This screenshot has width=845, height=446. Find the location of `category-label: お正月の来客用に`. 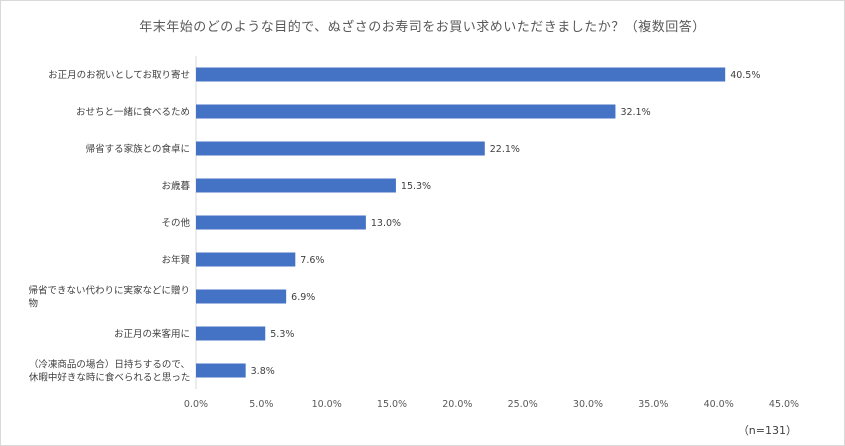

category-label: お正月の来客用に is located at coordinates (152, 334).